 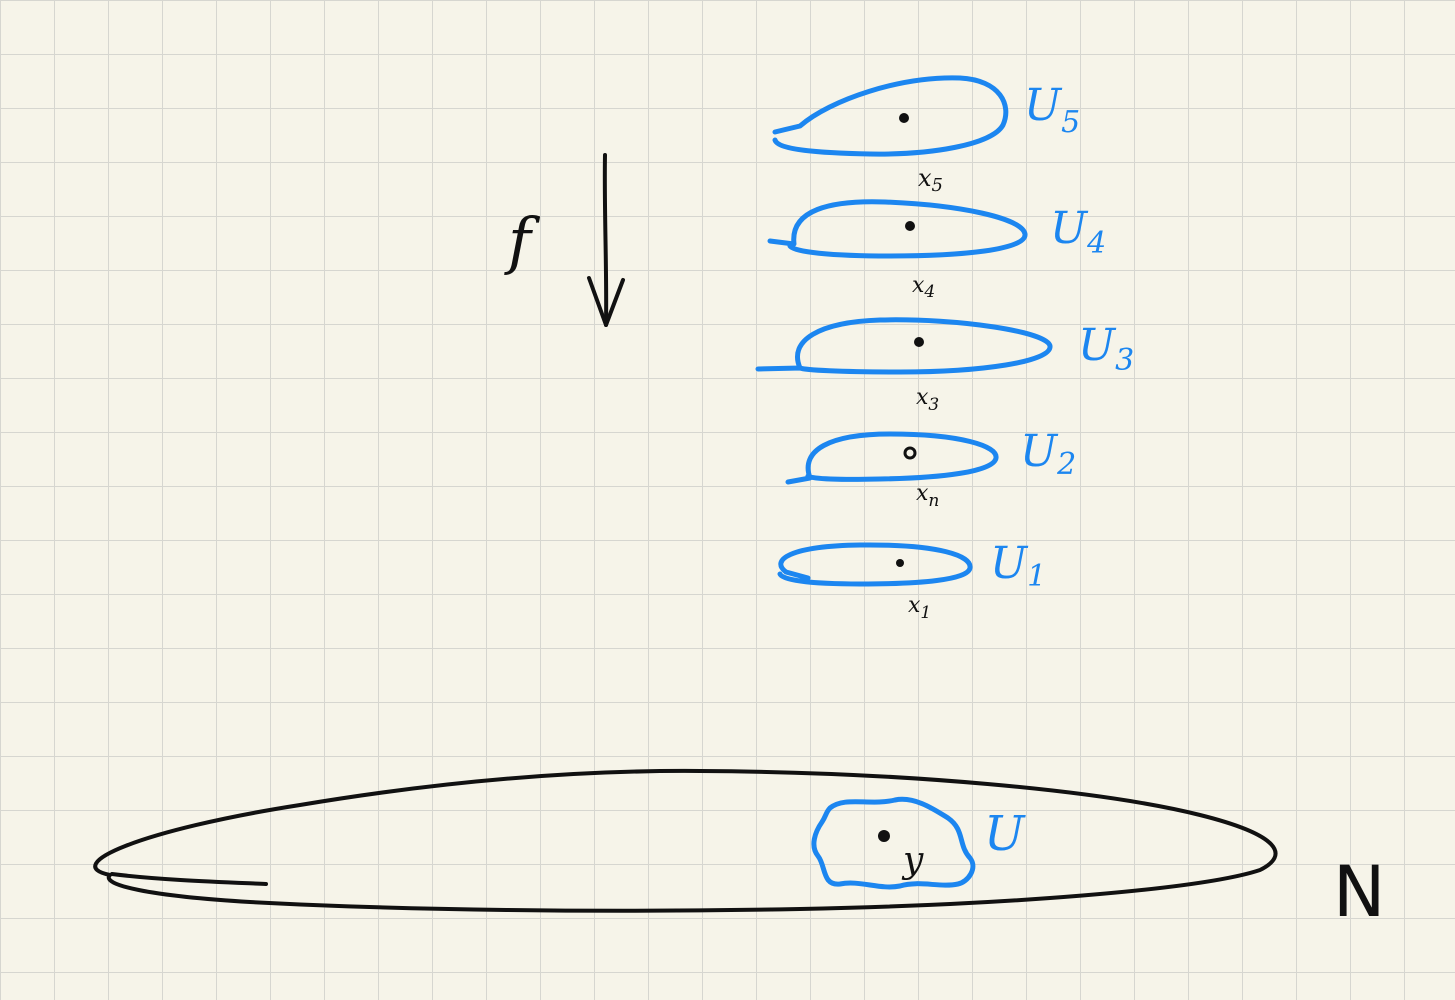 I want to click on sheet-u5-point-dot, so click(x=904, y=118).